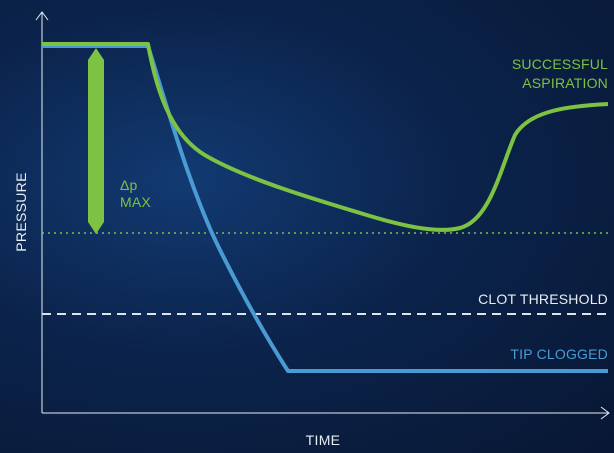 The width and height of the screenshot is (614, 453). I want to click on successful-label-line2: ASPIRATION, so click(565, 83).